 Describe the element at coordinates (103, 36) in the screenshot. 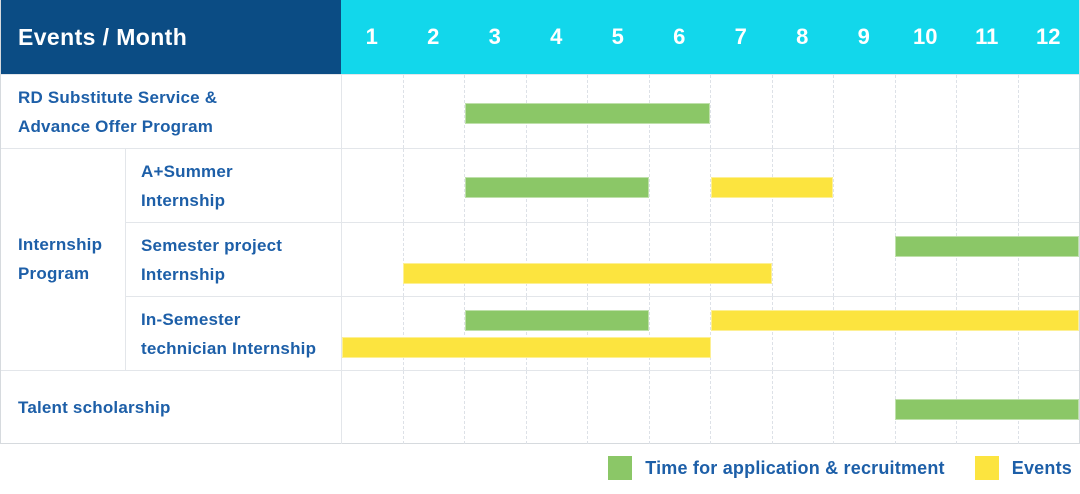

I see `page-title: Events / Month` at that location.